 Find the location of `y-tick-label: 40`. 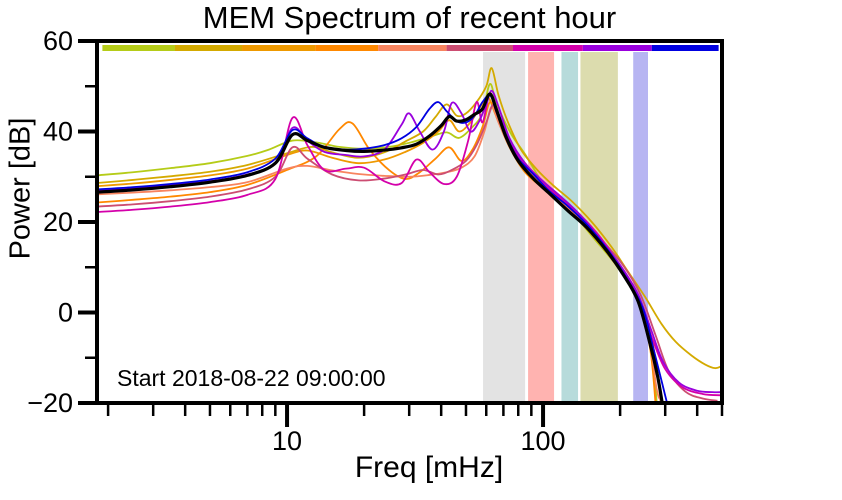

y-tick-label: 40 is located at coordinates (58, 132).